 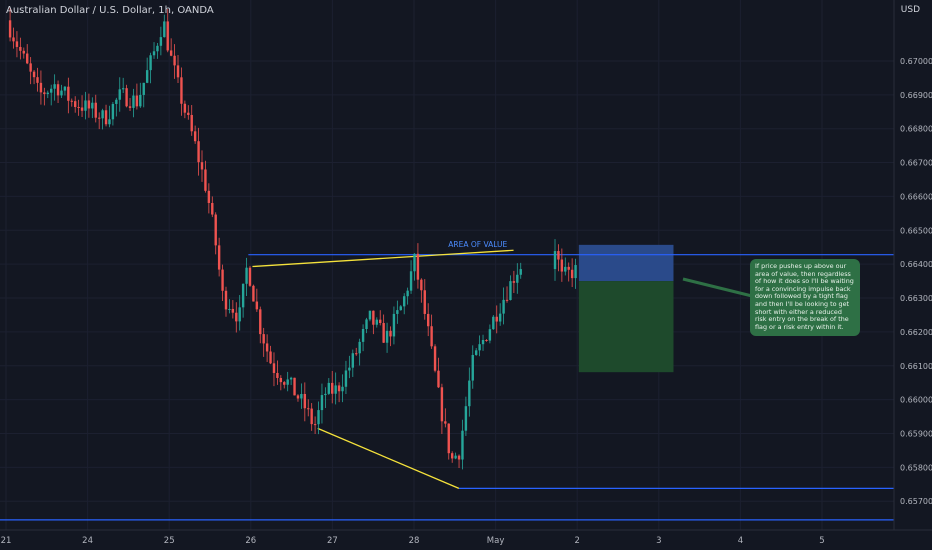 What do you see at coordinates (383, 369) in the screenshot?
I see `trend-lines` at bounding box center [383, 369].